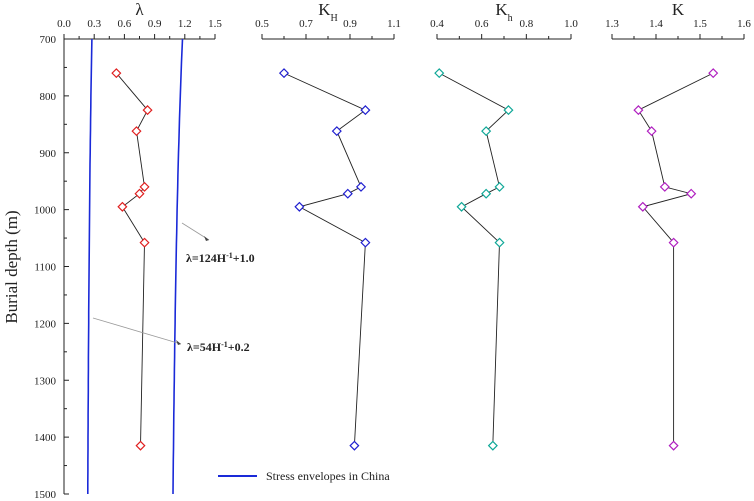  What do you see at coordinates (48, 97) in the screenshot?
I see `y-tick-label: 800` at bounding box center [48, 97].